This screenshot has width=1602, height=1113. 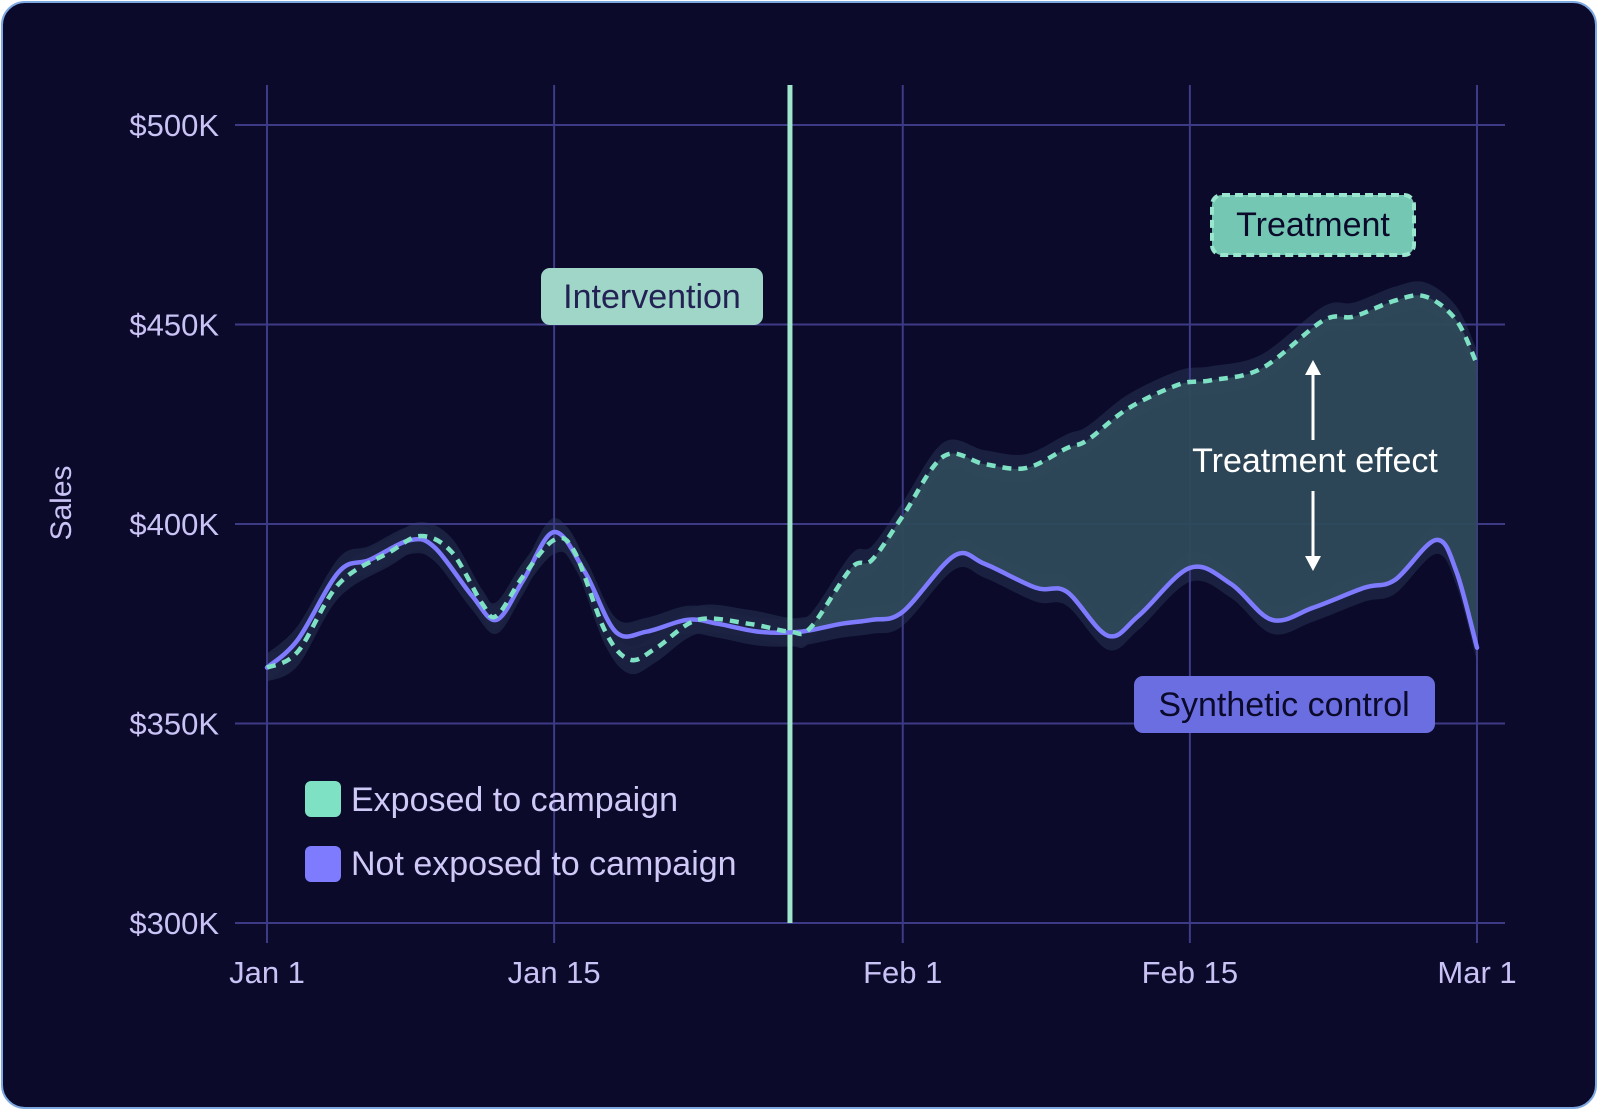 I want to click on y-tick-label: $350K, so click(x=174, y=724).